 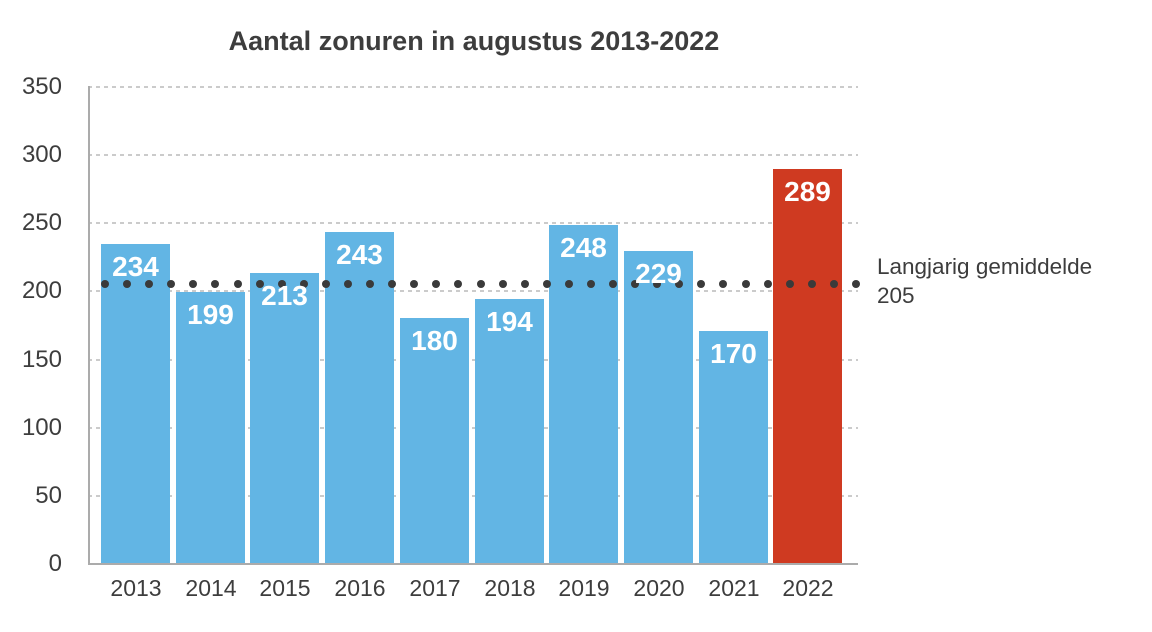 I want to click on bar-value-2016: 243, so click(x=359, y=254).